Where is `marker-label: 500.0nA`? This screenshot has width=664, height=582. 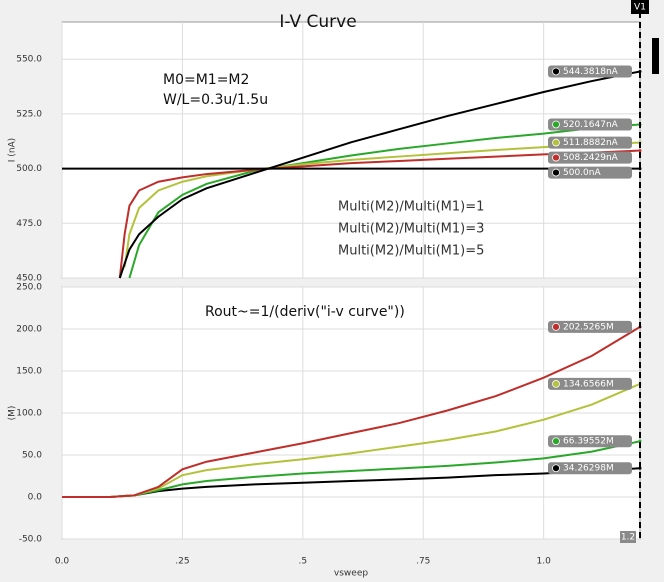
marker-label: 500.0nA is located at coordinates (582, 173).